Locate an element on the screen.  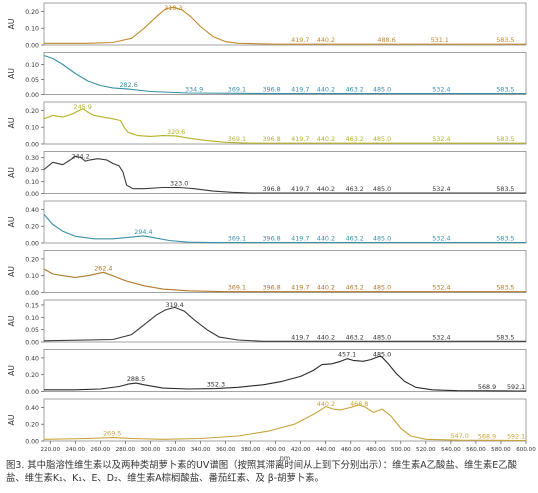
panel-7-peak-label: 463.2 is located at coordinates (355, 337).